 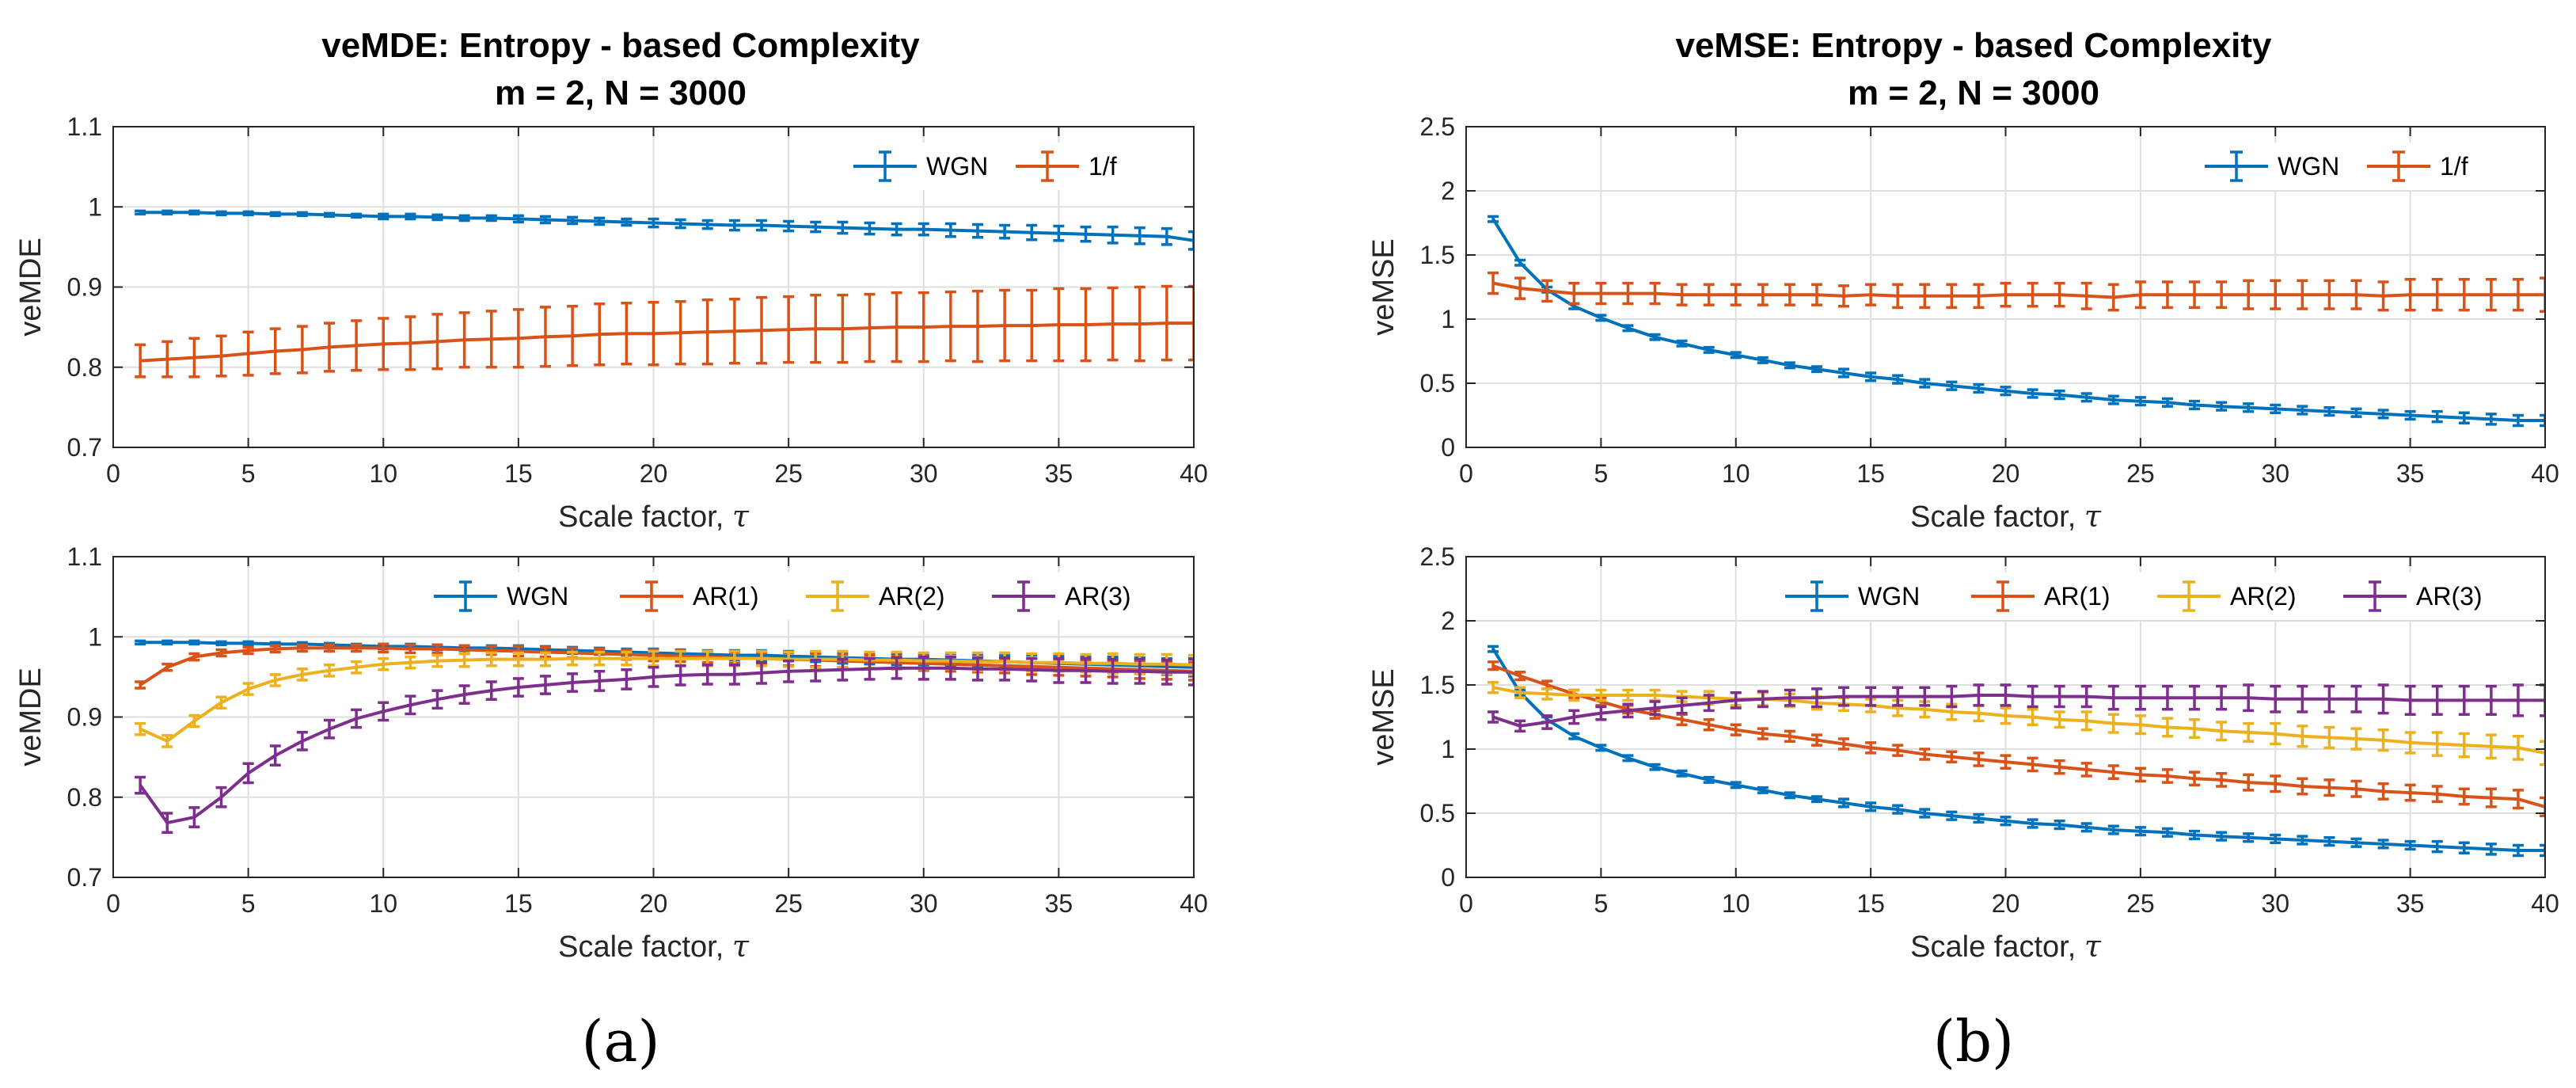 What do you see at coordinates (95, 206) in the screenshot?
I see `y-tick-label: 1` at bounding box center [95, 206].